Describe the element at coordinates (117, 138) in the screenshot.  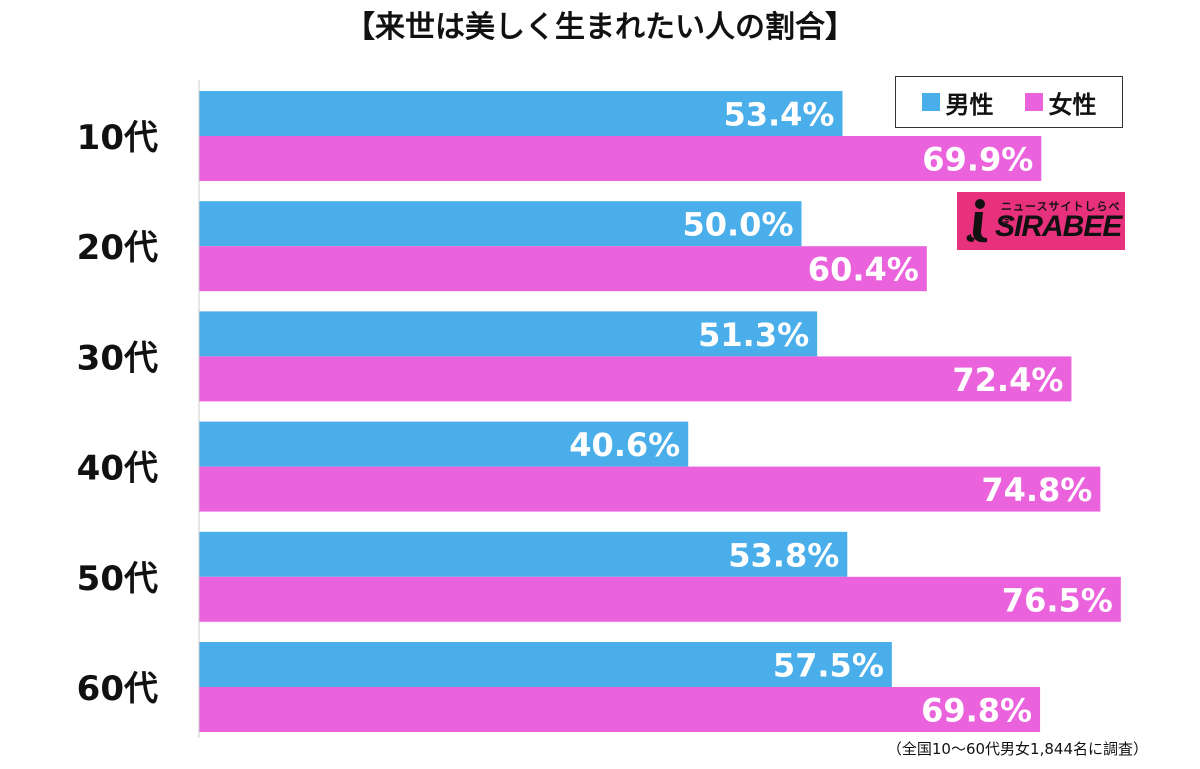
I see `category-label: 10代` at that location.